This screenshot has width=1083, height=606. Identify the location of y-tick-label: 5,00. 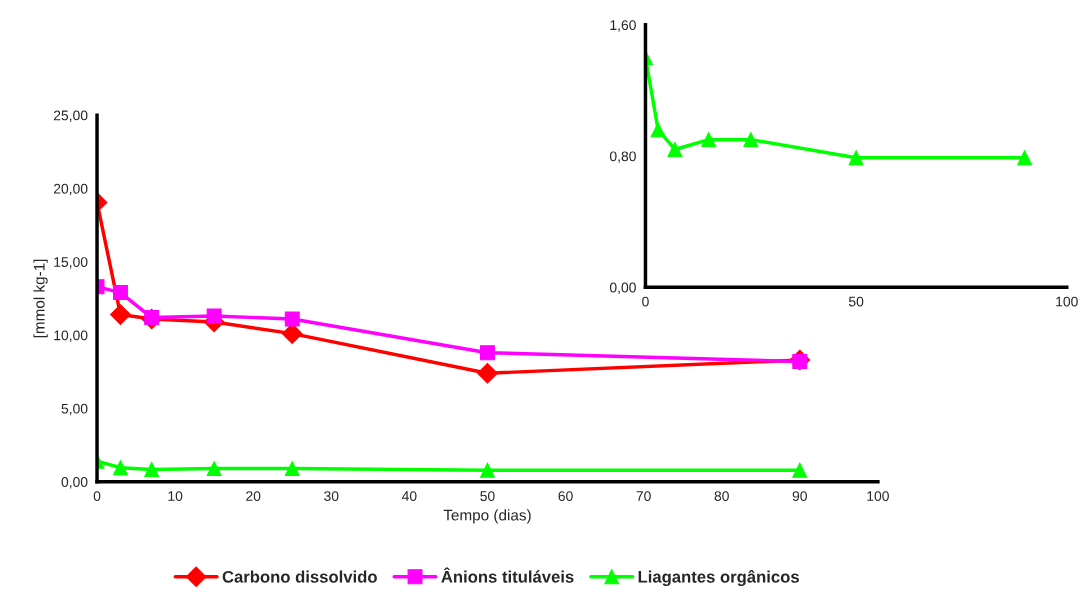
(74, 409).